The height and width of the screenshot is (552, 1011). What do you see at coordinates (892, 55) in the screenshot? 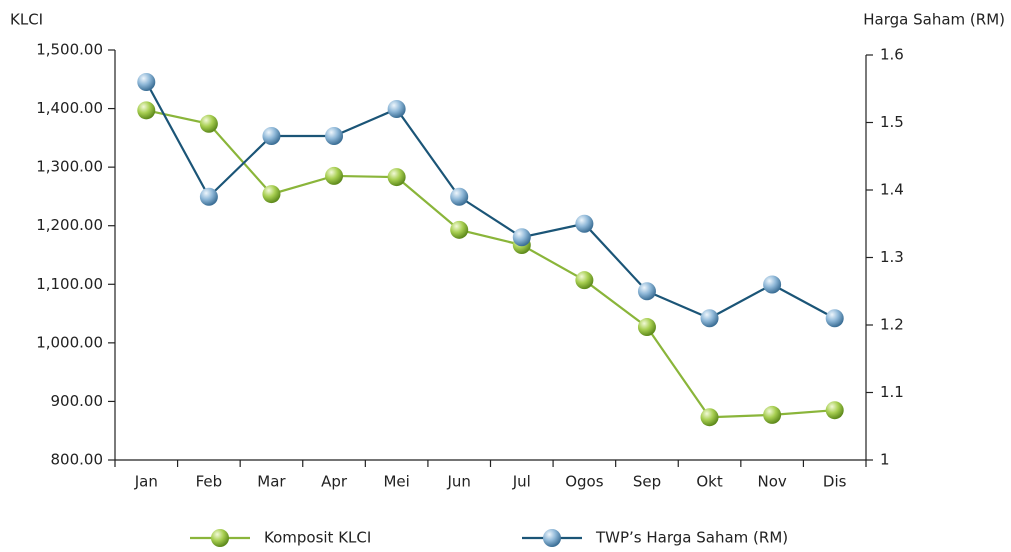
I see `y2-tick-label: 1.6` at bounding box center [892, 55].